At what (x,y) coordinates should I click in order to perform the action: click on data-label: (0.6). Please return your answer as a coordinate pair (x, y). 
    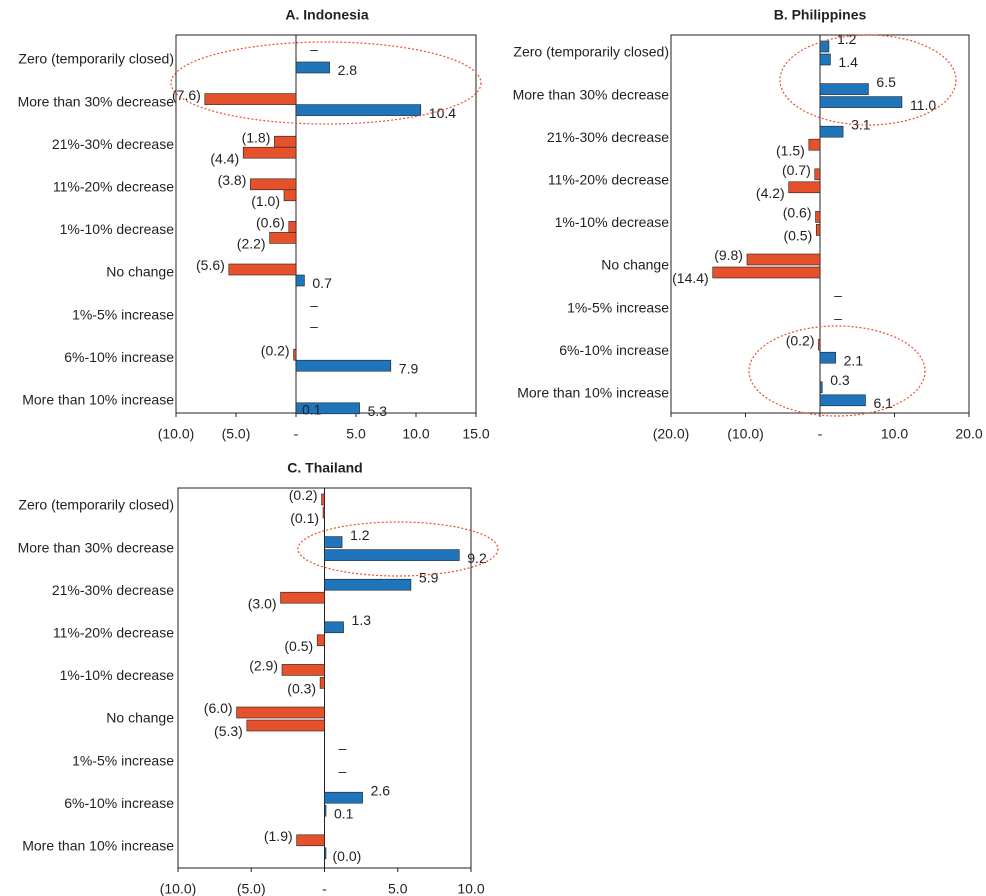
    Looking at the image, I should click on (270, 223).